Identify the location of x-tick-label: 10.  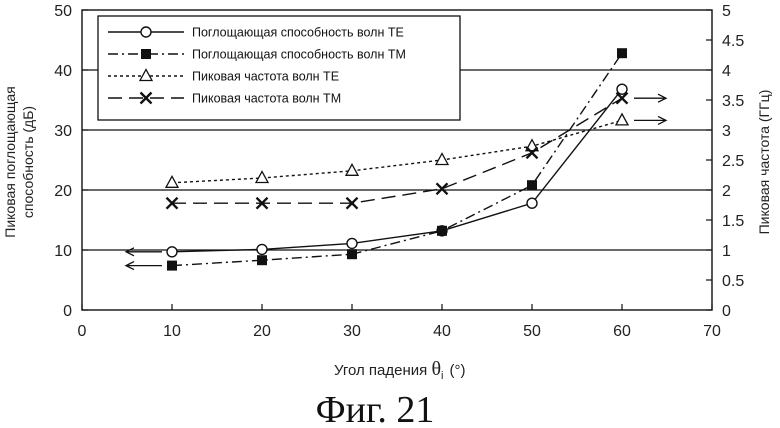
(172, 331).